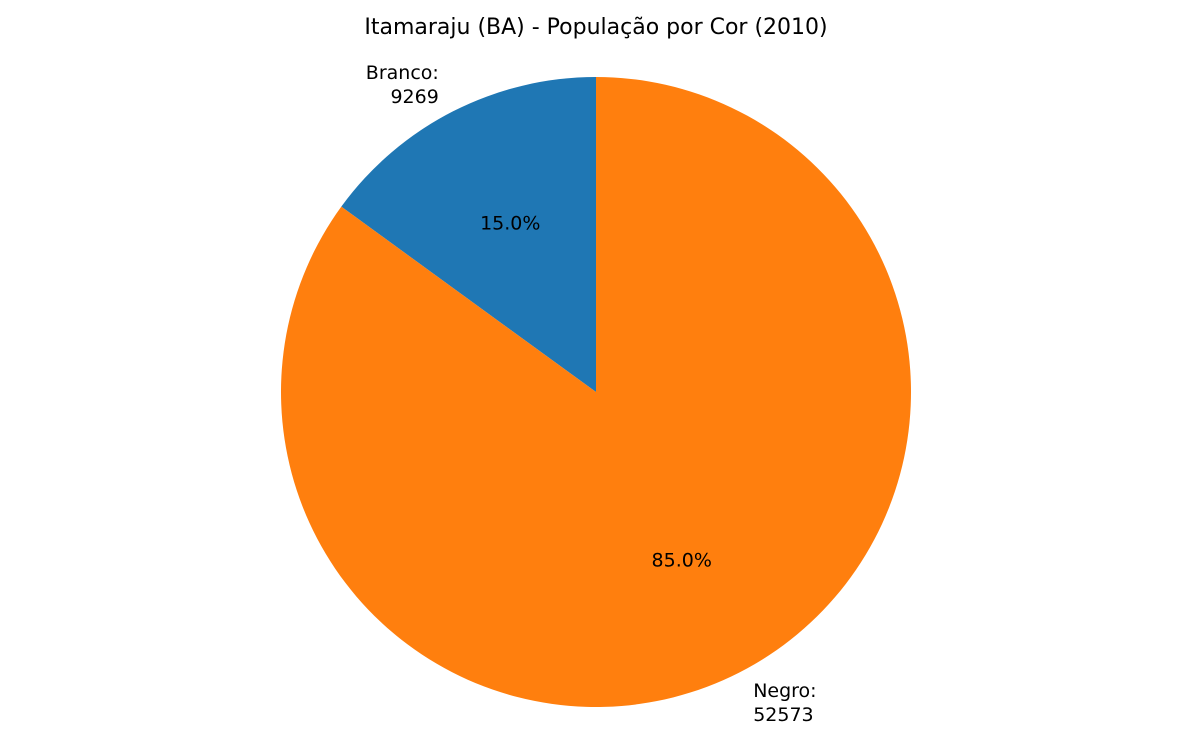  I want to click on pie-slice-branco, so click(468, 234).